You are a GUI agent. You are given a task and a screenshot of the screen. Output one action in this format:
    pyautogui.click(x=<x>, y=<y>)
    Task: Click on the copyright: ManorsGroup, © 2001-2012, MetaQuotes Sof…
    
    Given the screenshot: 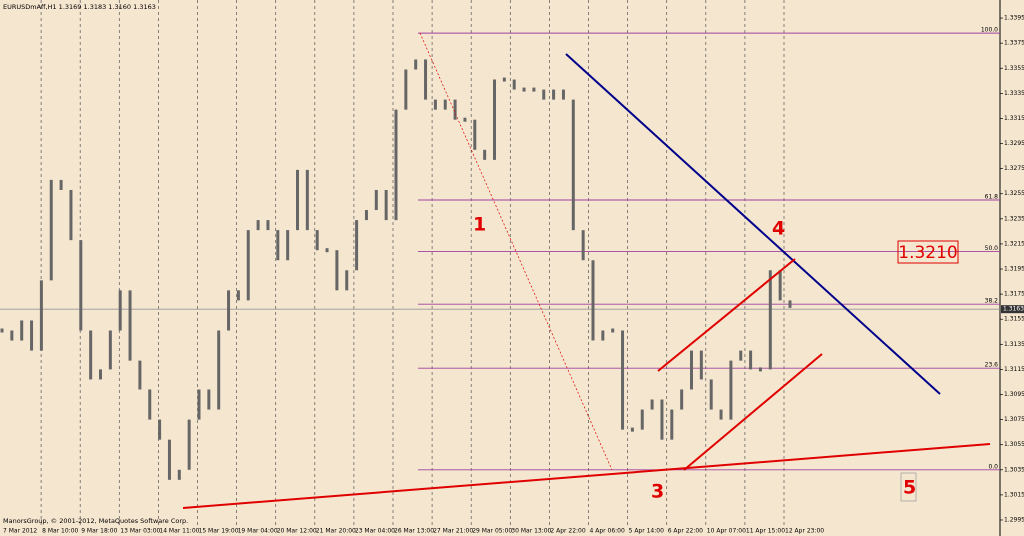 What is the action you would take?
    pyautogui.click(x=95, y=521)
    